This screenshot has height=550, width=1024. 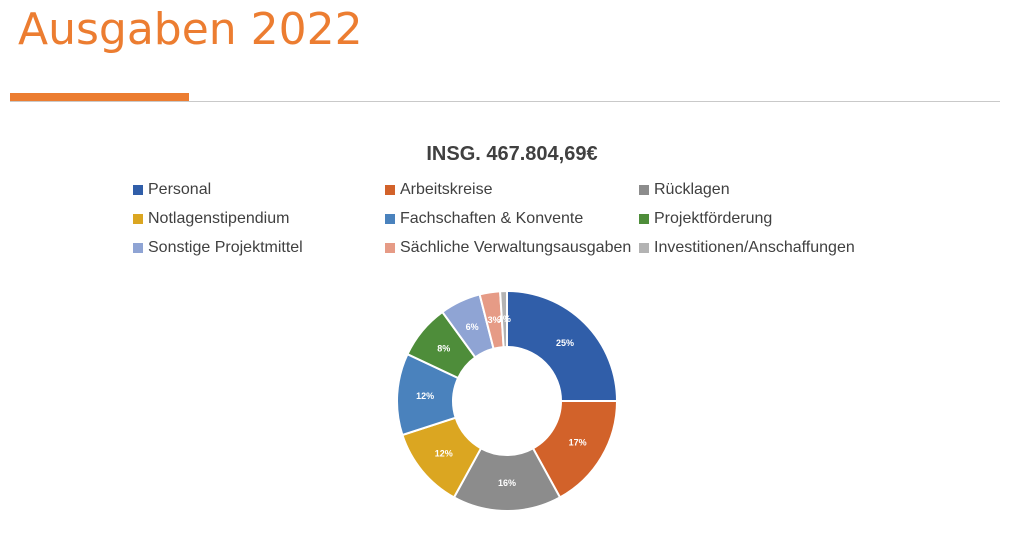 I want to click on legend-item-ruecklagen: Rücklagen, so click(x=766, y=190).